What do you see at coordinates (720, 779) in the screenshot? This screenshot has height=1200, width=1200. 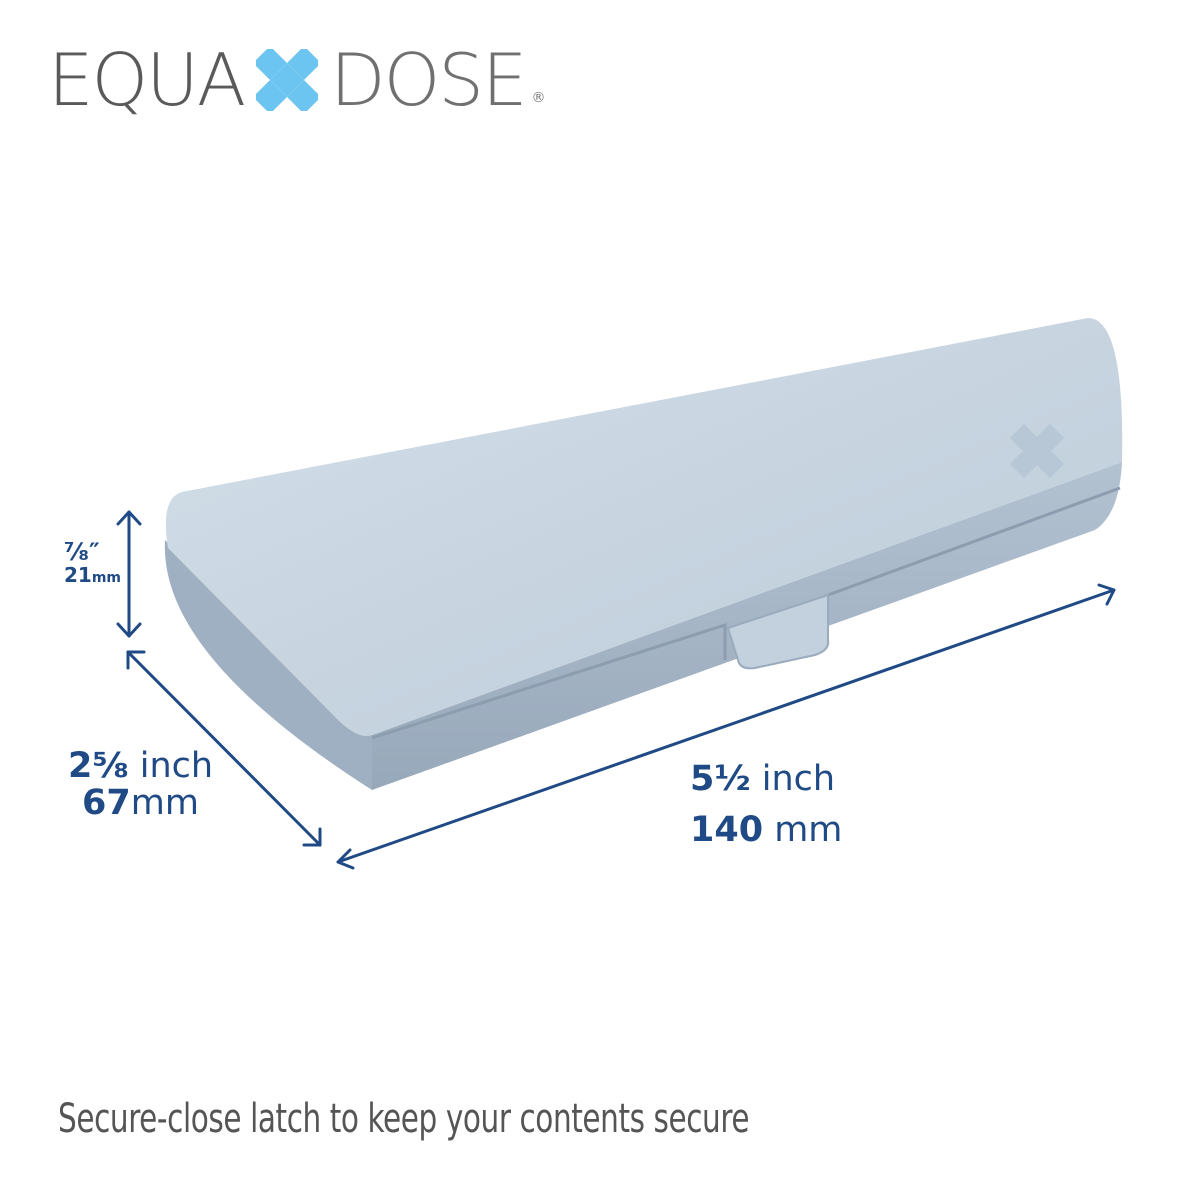 I see `length-imperial-value: 5½` at bounding box center [720, 779].